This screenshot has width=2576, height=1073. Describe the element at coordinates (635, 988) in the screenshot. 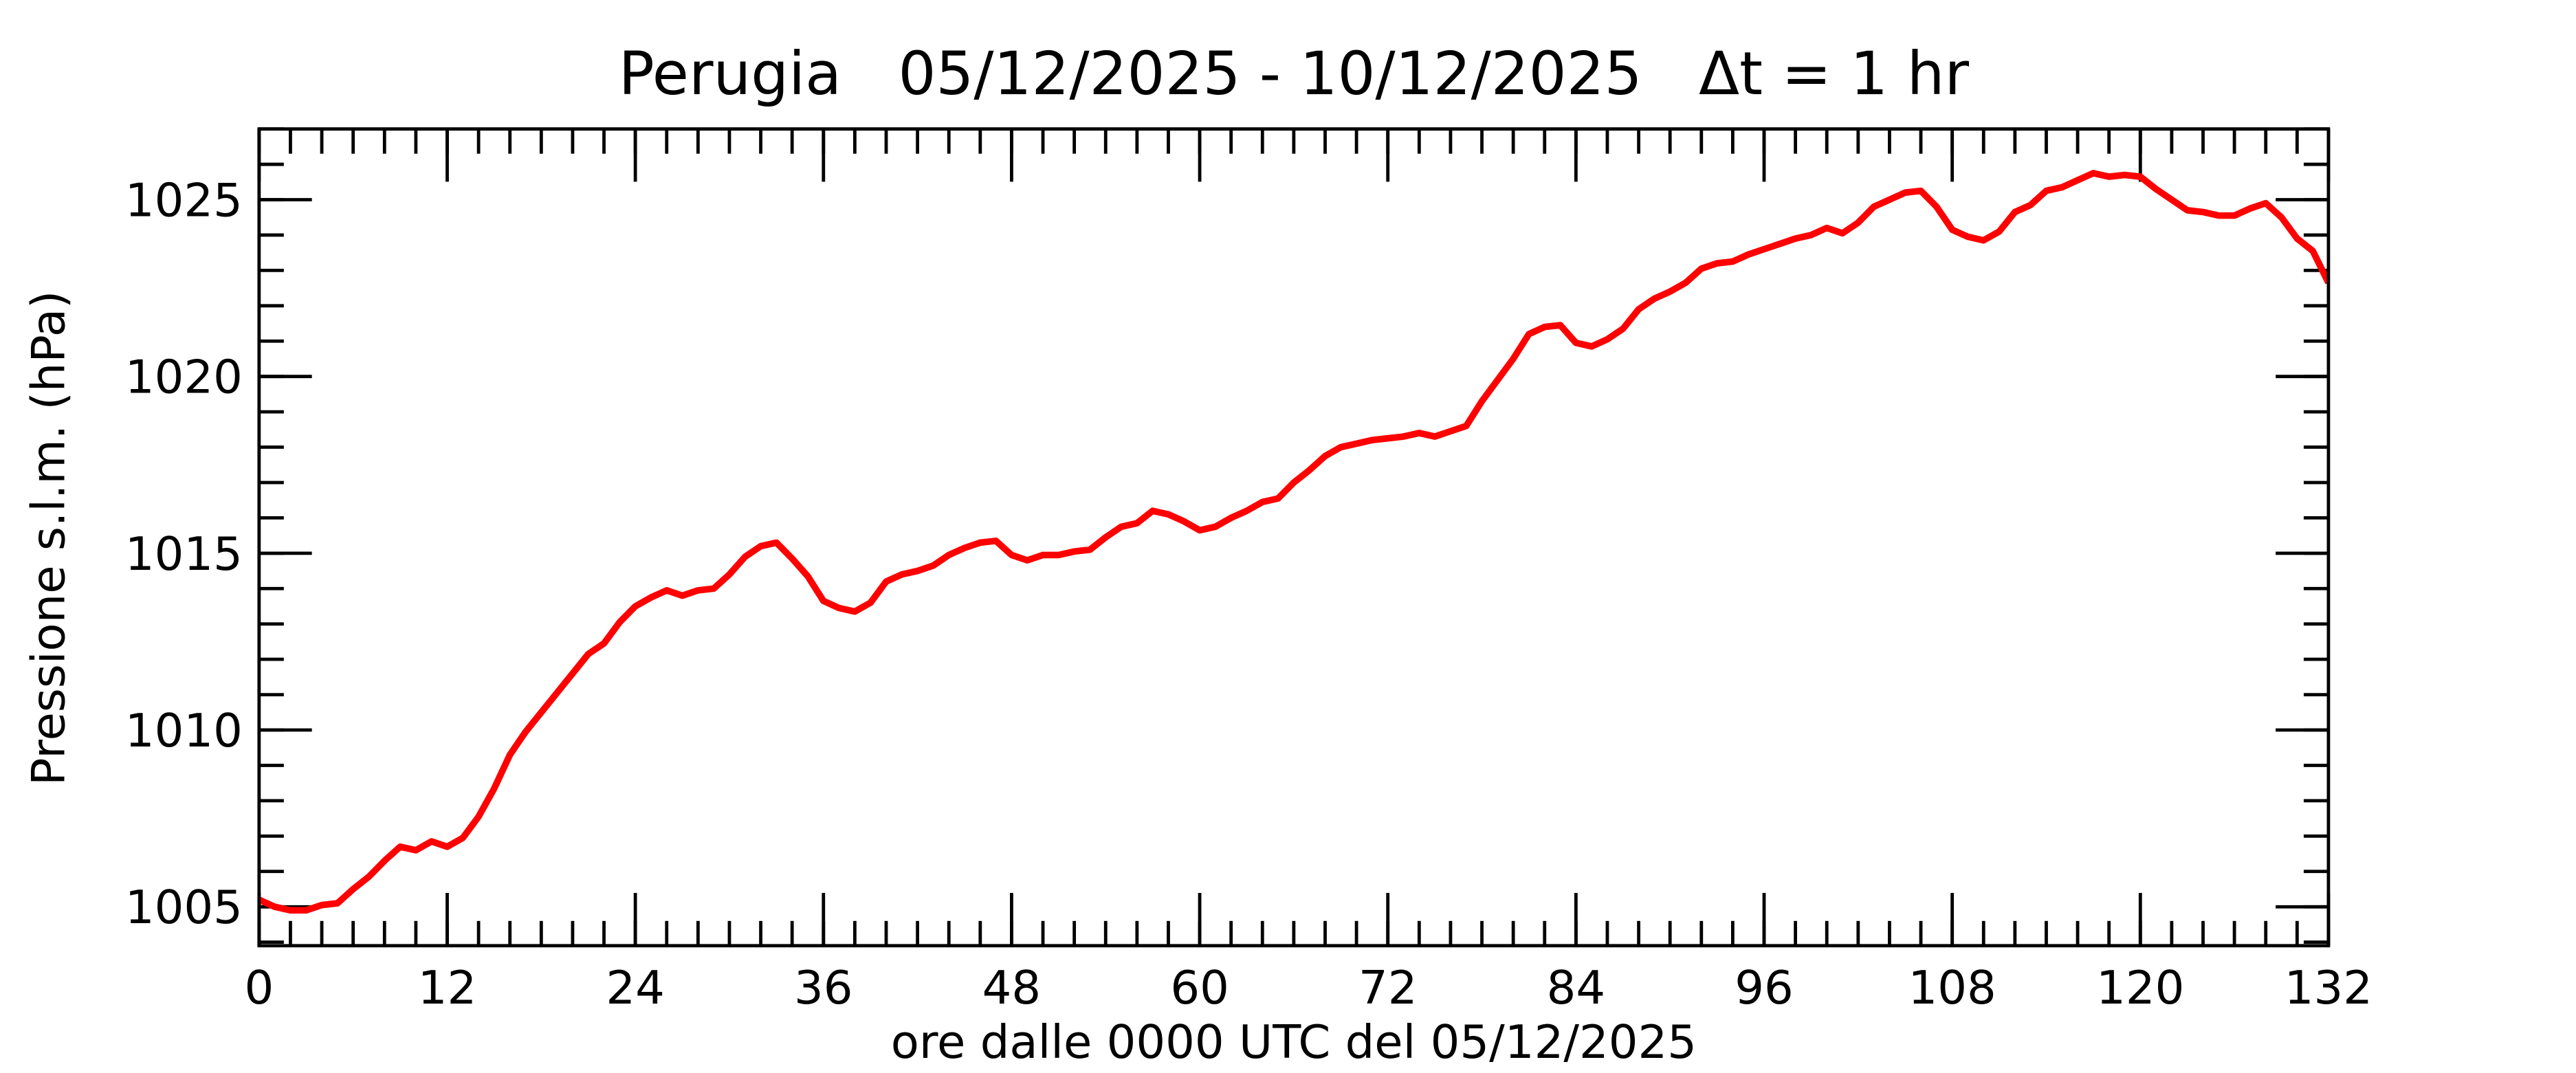

I see `x-tick-label: 24` at that location.